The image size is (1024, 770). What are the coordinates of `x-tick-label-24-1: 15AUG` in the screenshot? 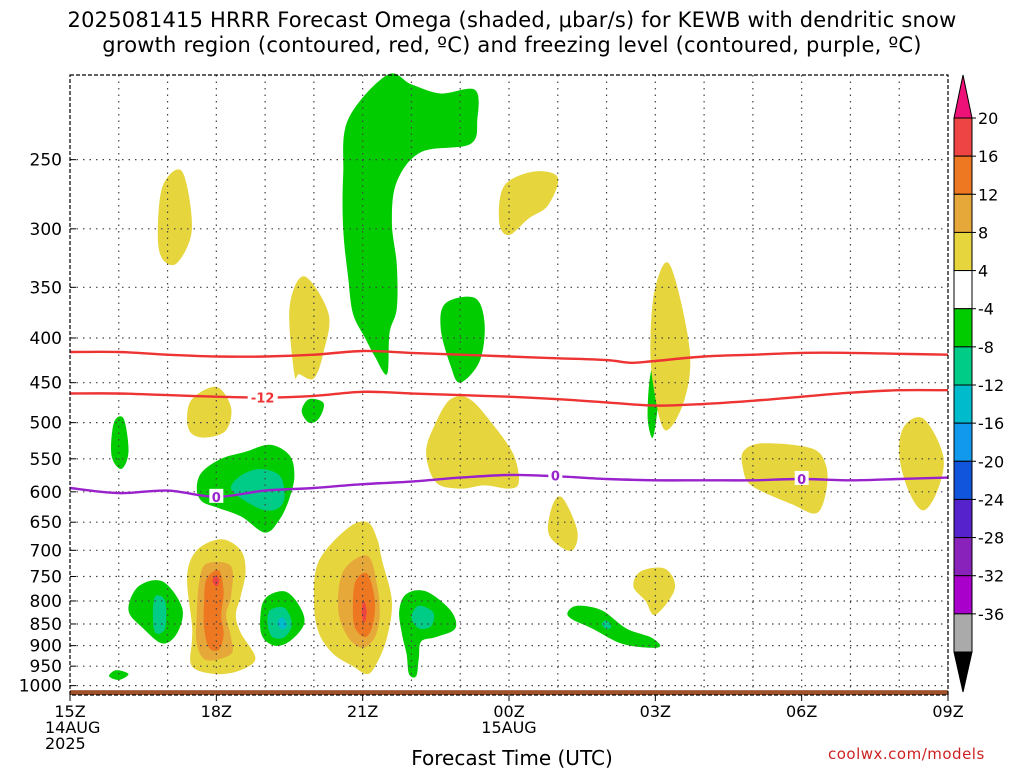 It's located at (508, 727).